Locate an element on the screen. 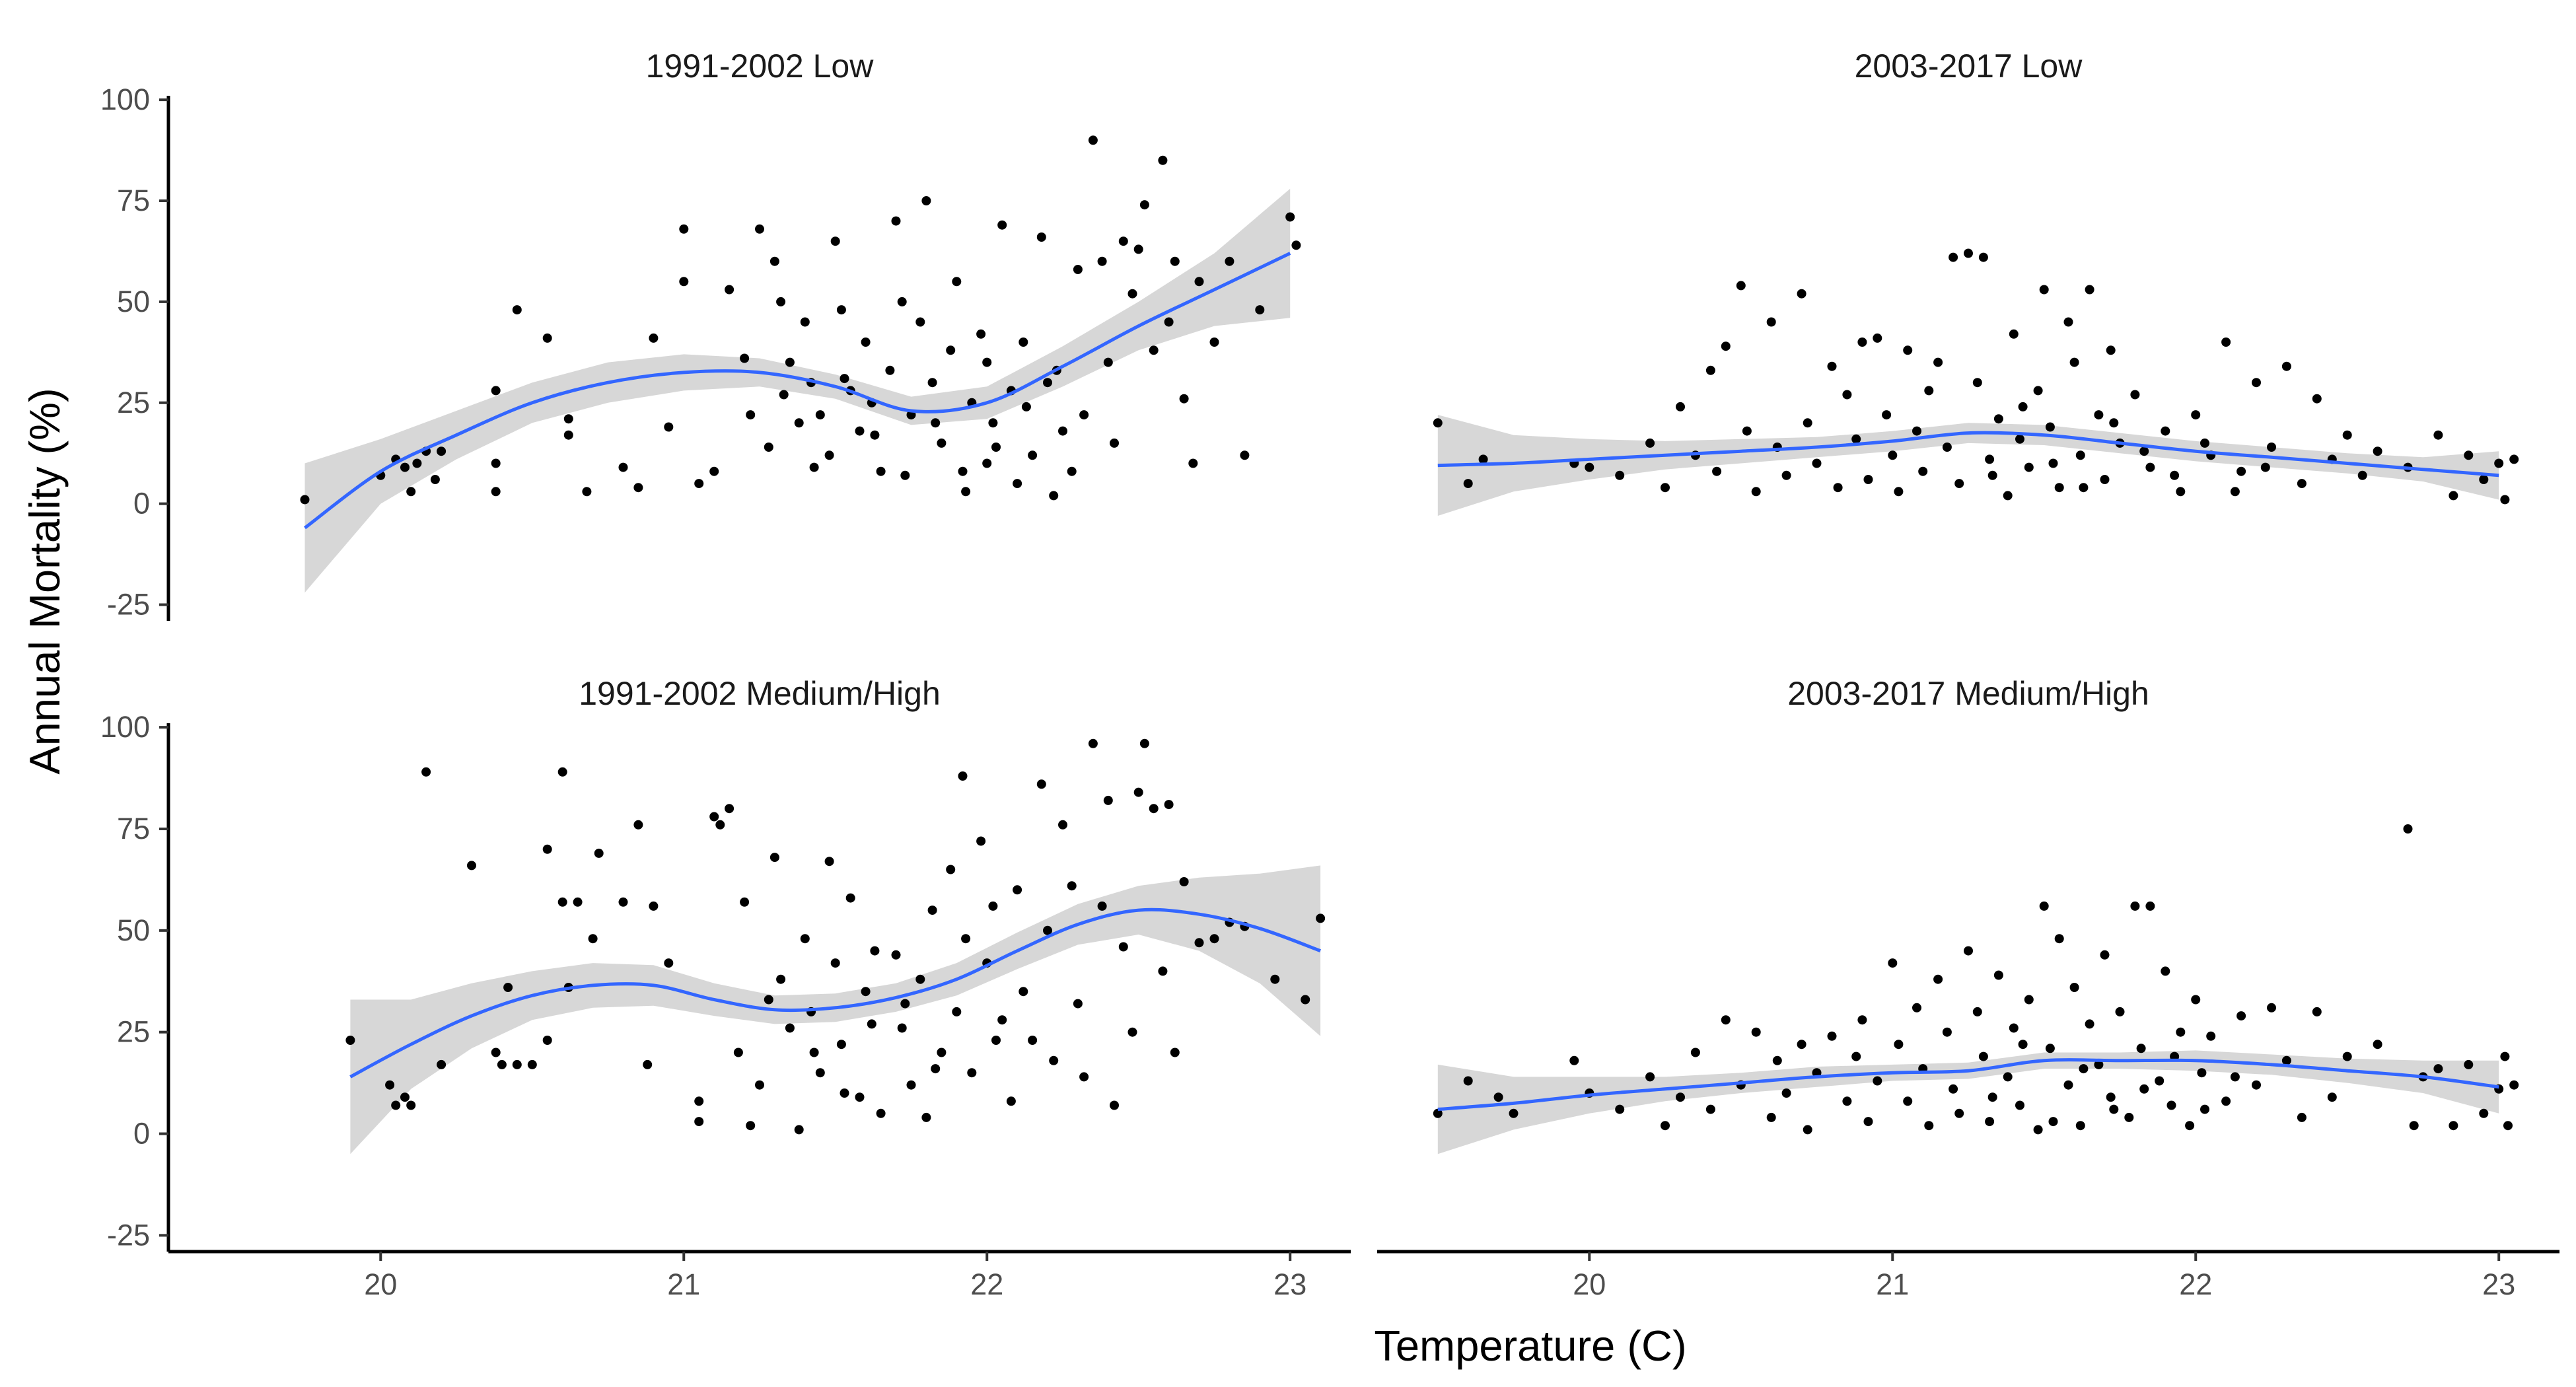 The image size is (2576, 1387). x-axis-title: Temperature (C) is located at coordinates (1530, 1346).